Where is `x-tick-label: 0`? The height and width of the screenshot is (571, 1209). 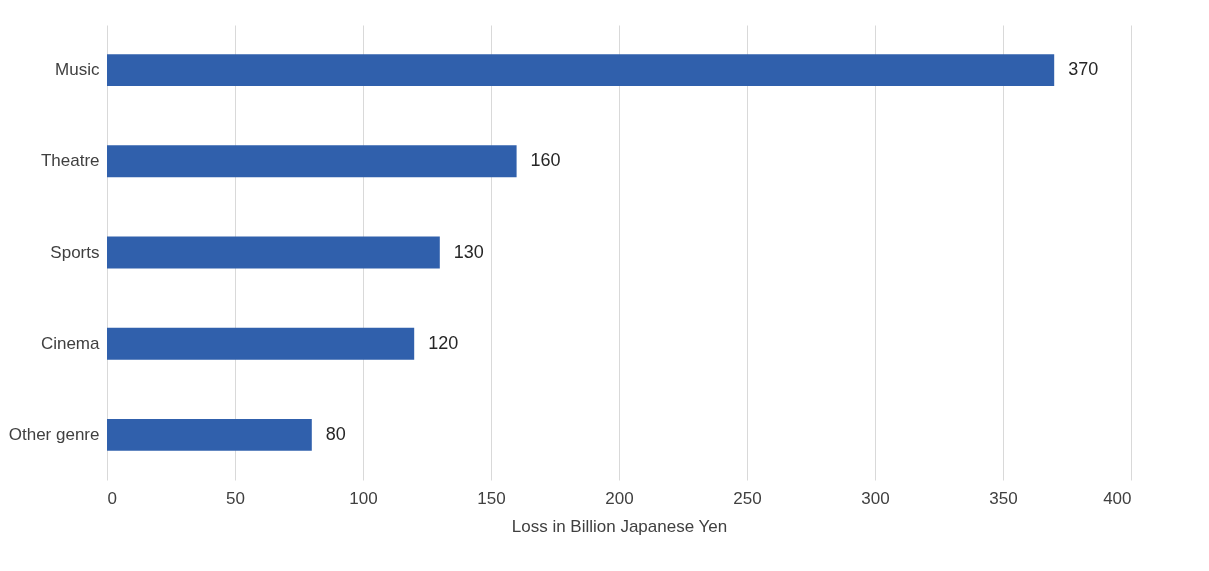 x-tick-label: 0 is located at coordinates (112, 498).